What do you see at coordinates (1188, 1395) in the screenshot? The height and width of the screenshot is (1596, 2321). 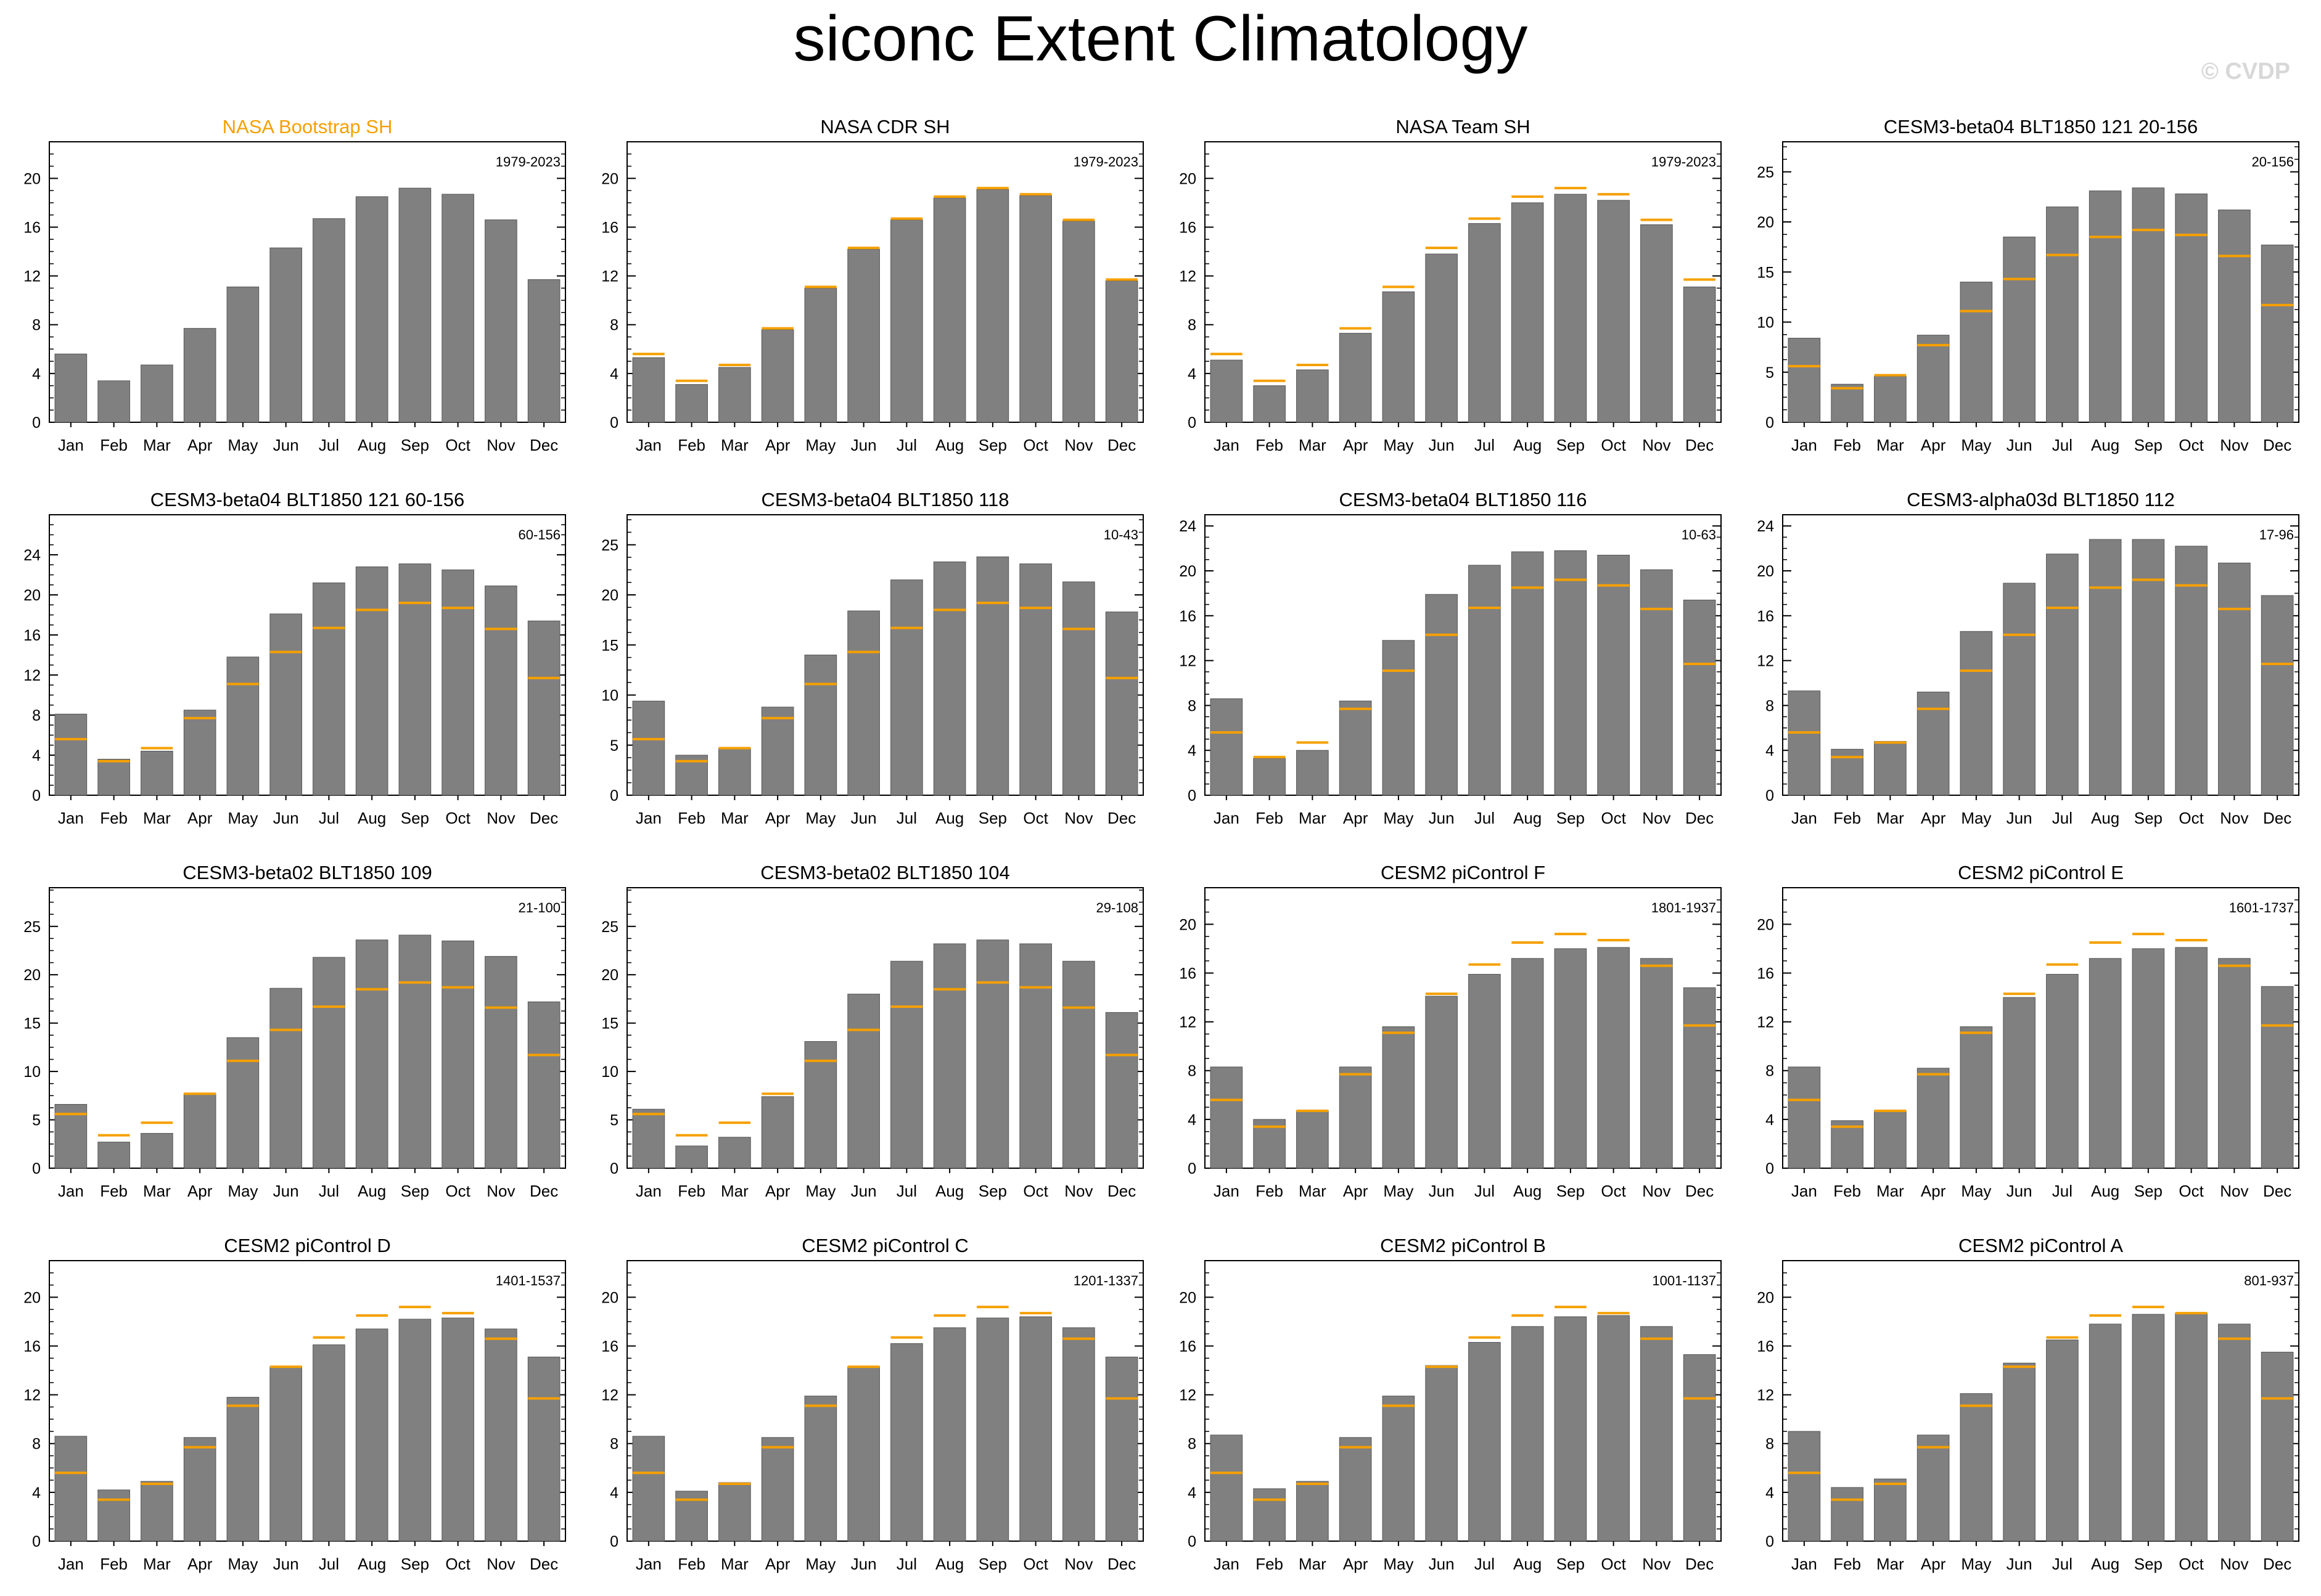 I see `y-tick-label: 12` at bounding box center [1188, 1395].